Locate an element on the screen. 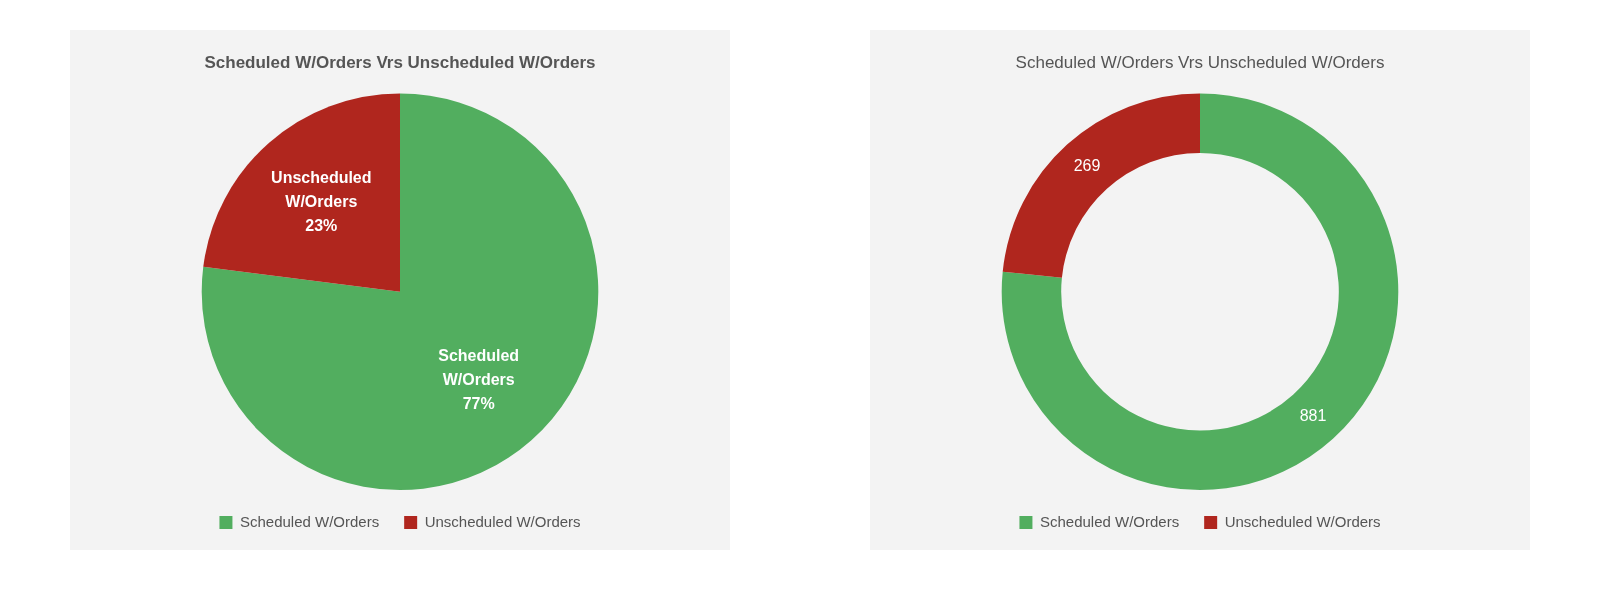 The height and width of the screenshot is (600, 1600). data-label: 269 is located at coordinates (1087, 166).